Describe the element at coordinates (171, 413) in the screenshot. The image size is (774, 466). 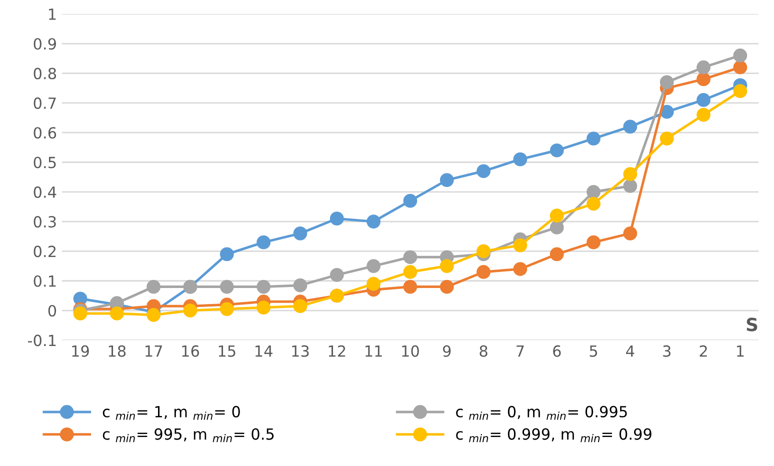
I see `legend-label: c $_{min}$= 1, m $_{min}$= 0` at that location.